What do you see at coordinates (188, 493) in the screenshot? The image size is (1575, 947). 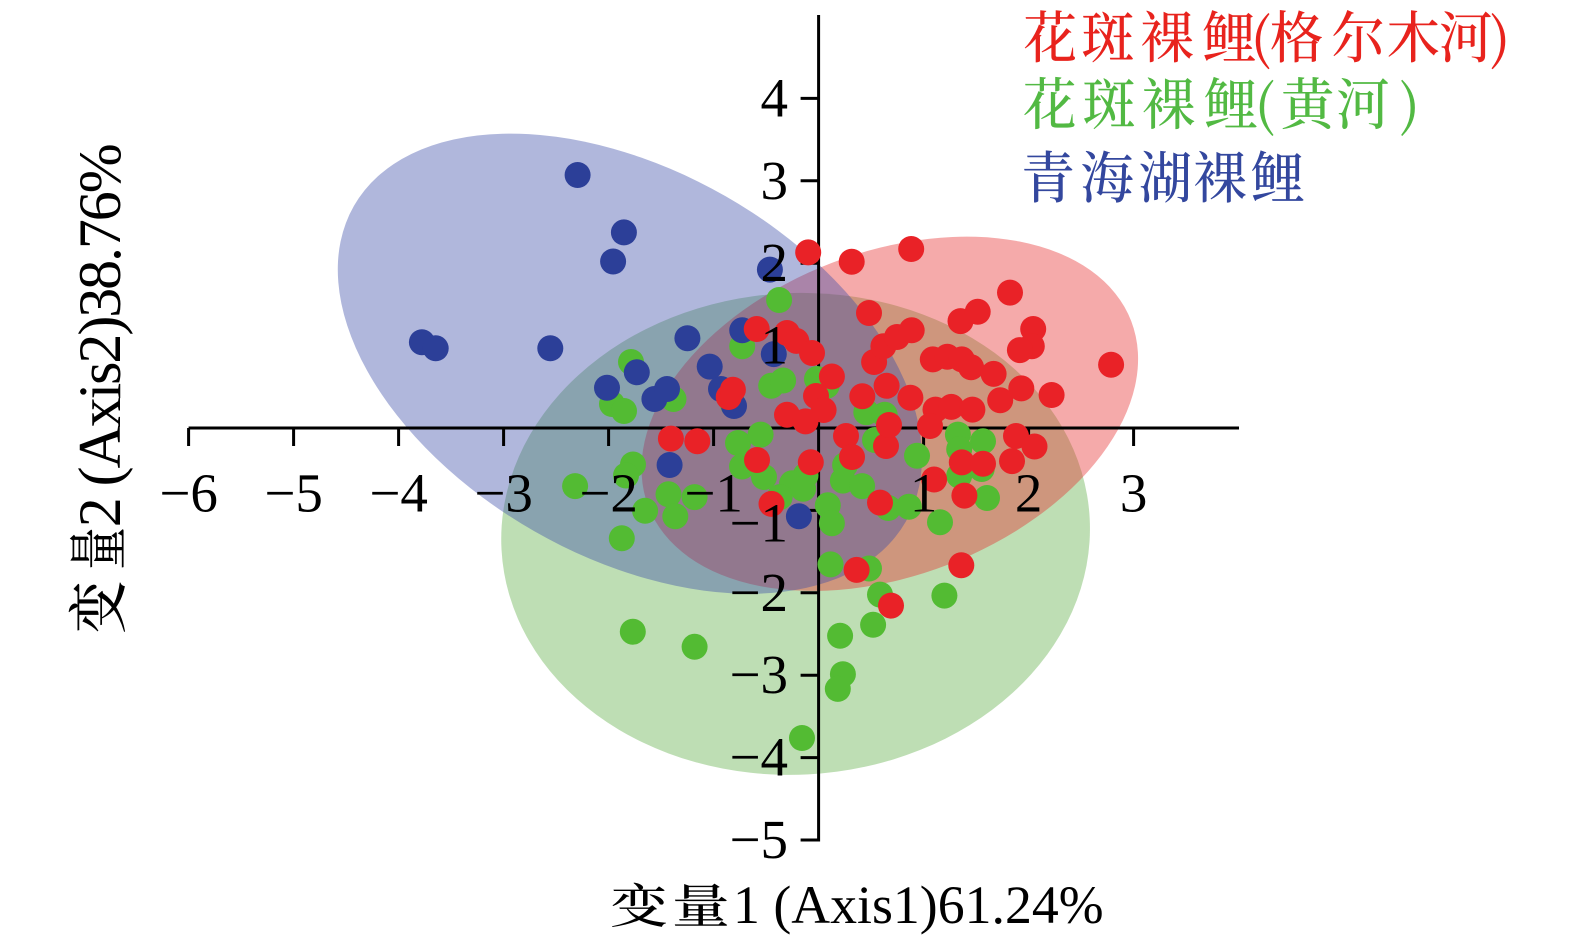 I see `svg-text: −6` at bounding box center [188, 493].